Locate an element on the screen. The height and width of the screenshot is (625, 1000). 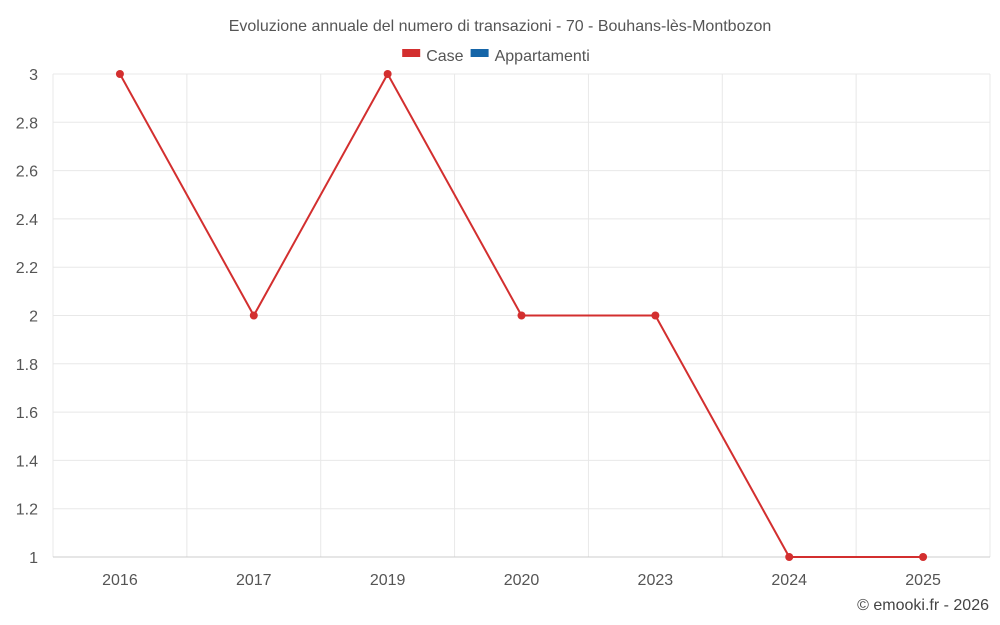
x-tick-label: 2024 is located at coordinates (789, 580).